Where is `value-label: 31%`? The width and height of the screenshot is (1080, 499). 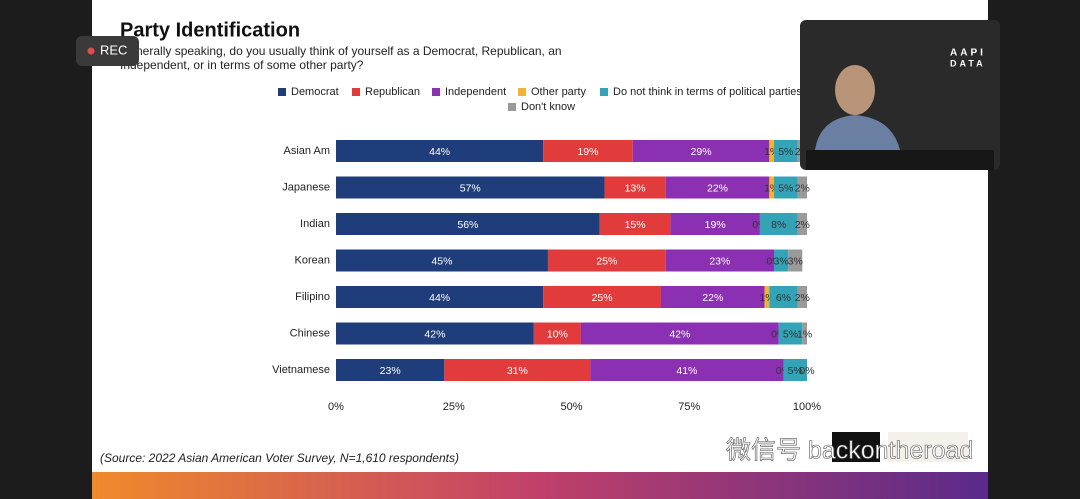
value-label: 31% is located at coordinates (517, 371).